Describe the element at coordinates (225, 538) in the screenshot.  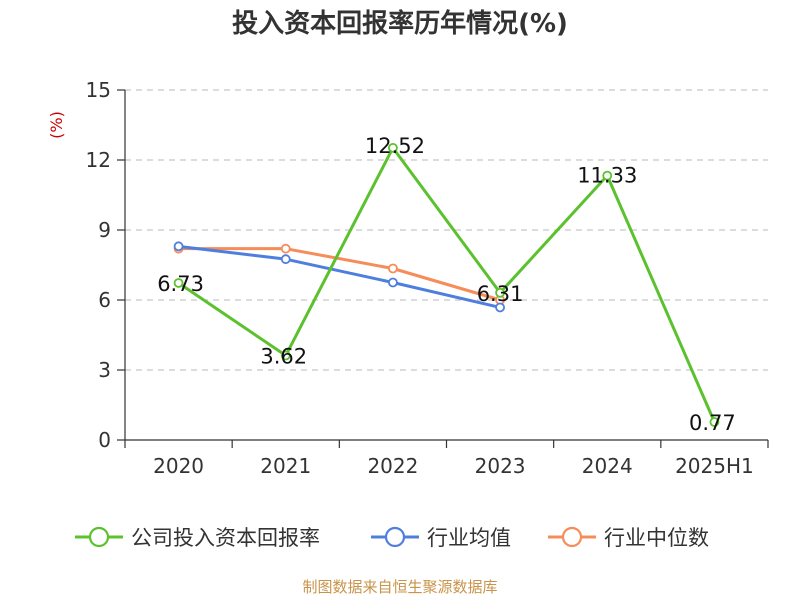
I see `legend-label: 公司投入资本回报率` at that location.